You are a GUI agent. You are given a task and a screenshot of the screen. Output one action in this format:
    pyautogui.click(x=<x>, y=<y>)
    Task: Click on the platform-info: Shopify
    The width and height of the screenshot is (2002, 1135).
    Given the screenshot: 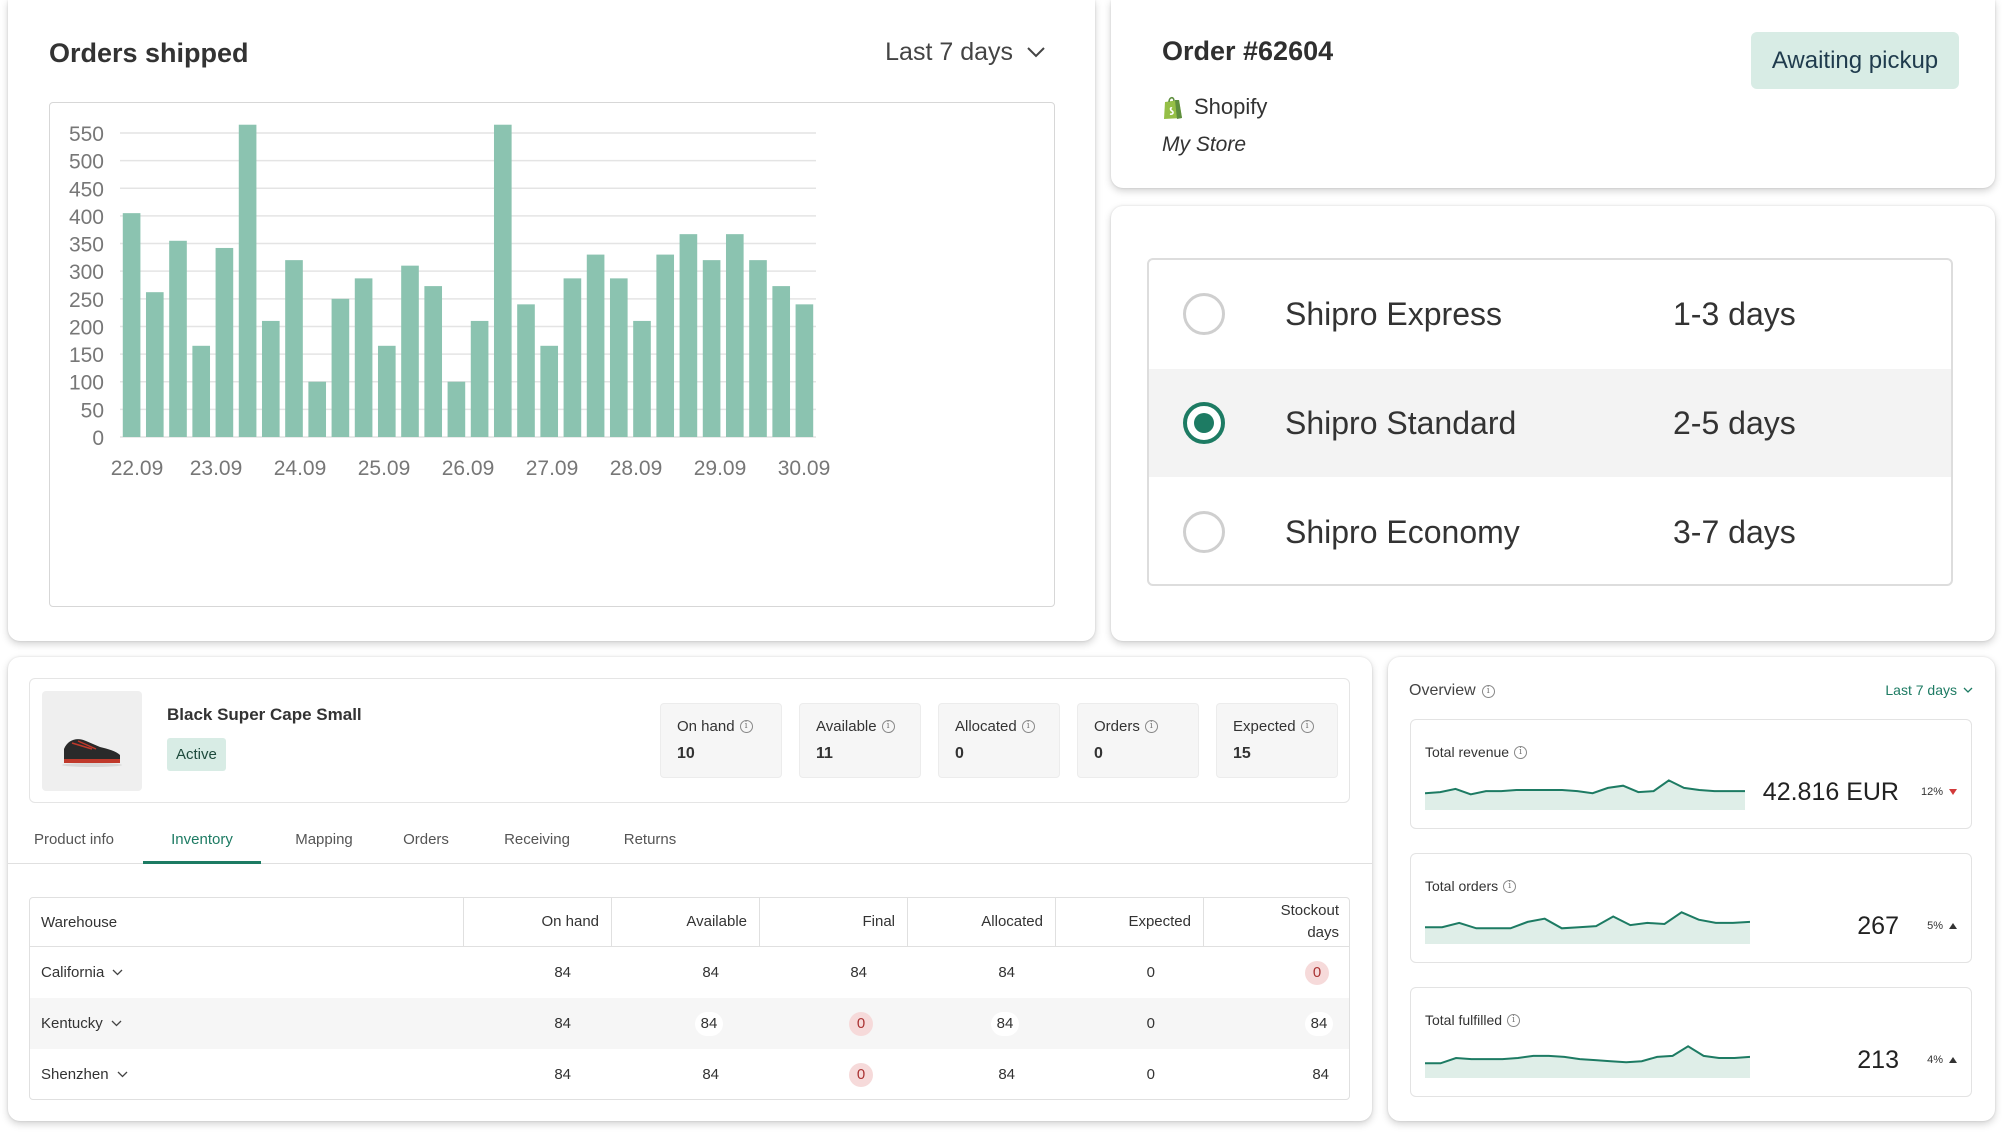 What is the action you would take?
    pyautogui.click(x=1214, y=107)
    